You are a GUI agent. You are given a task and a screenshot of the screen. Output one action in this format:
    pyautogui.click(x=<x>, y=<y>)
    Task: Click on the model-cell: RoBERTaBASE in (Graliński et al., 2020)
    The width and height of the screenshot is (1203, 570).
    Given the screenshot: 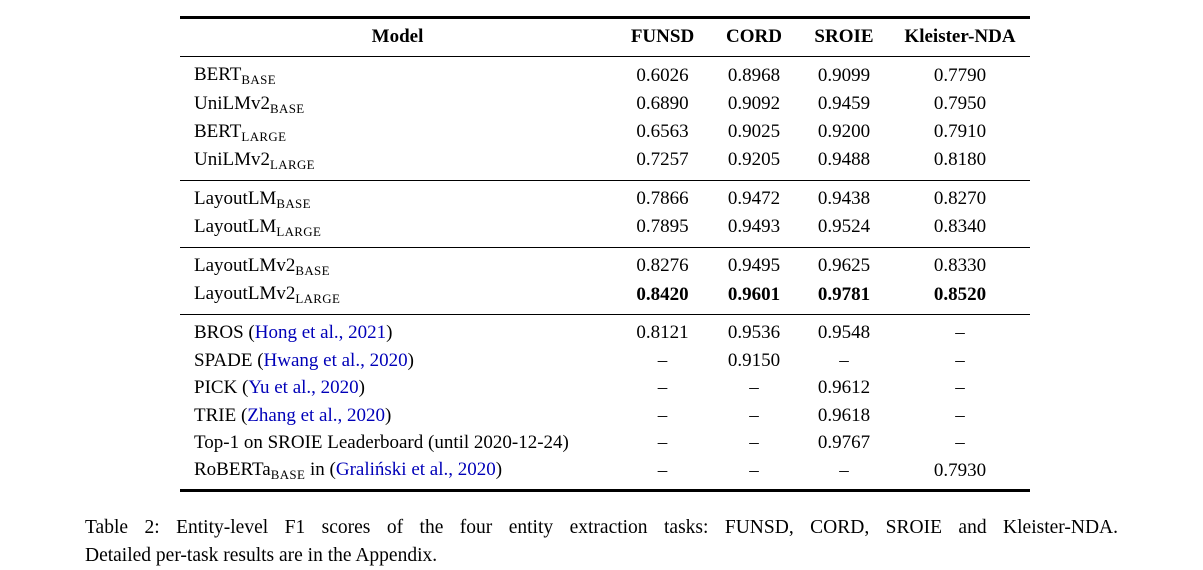 What is the action you would take?
    pyautogui.click(x=397, y=474)
    